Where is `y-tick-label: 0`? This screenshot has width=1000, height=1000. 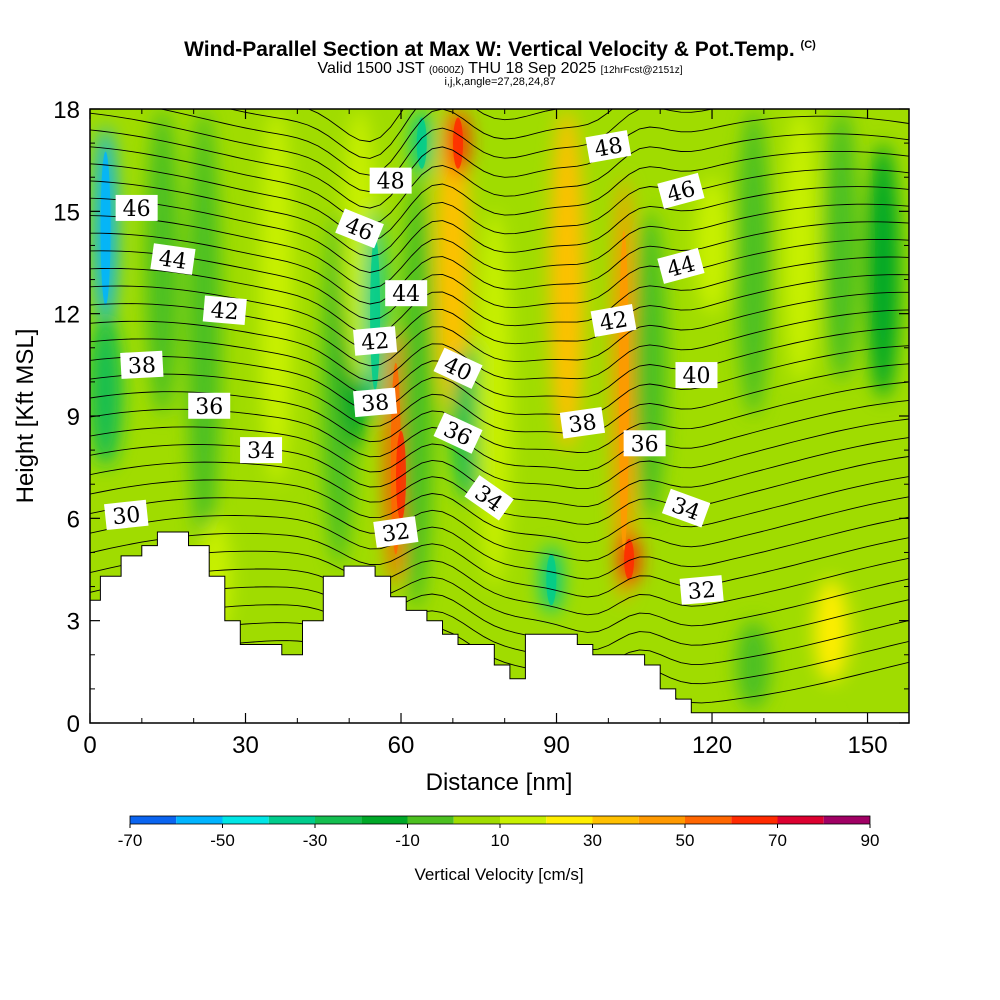
y-tick-label: 0 is located at coordinates (73, 724).